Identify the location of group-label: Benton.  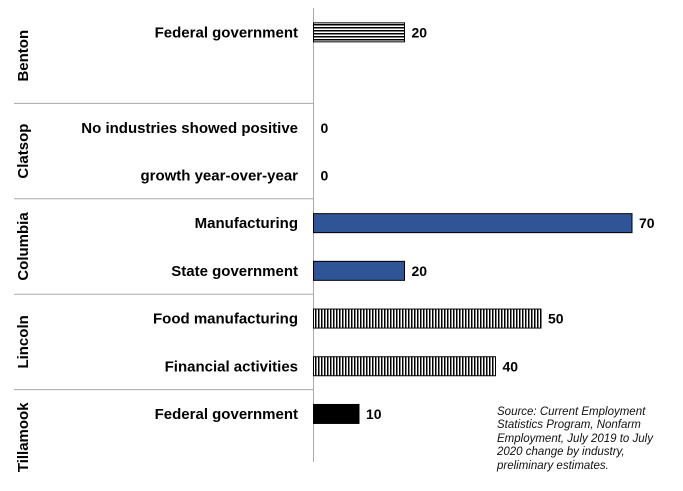
(23, 56).